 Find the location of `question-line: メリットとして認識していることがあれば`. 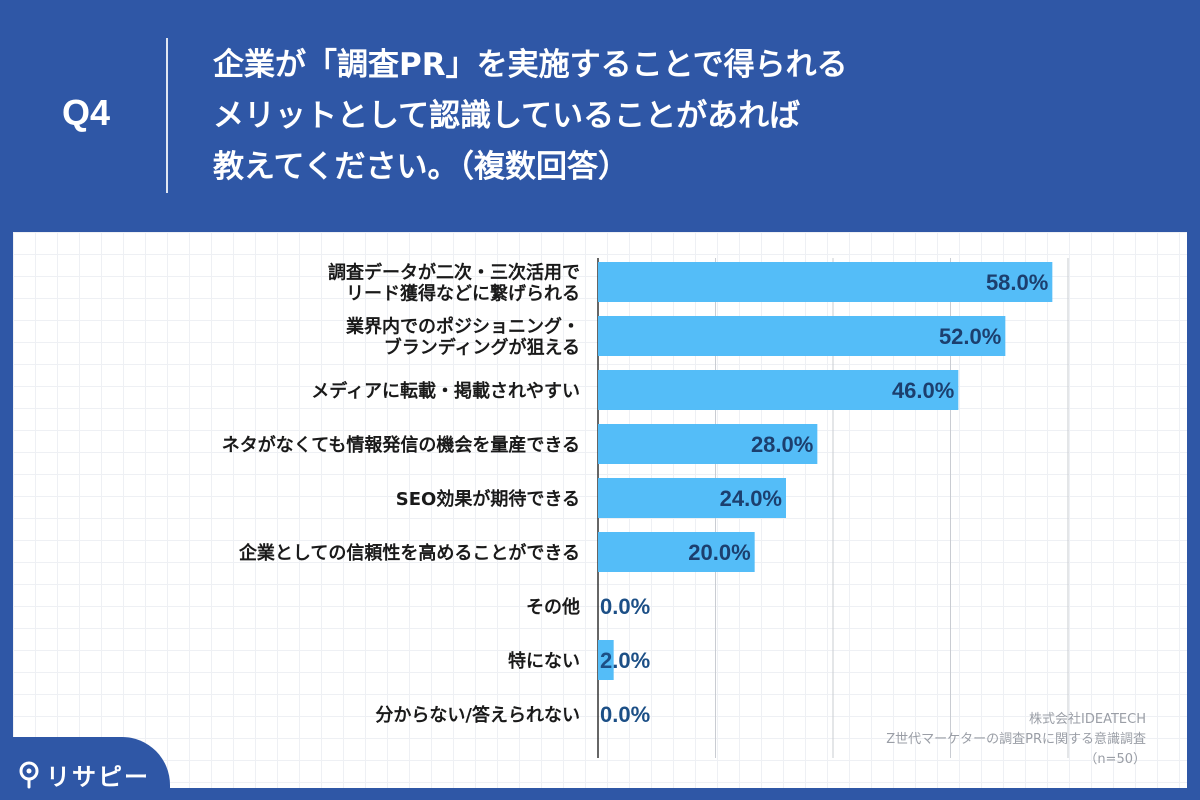

question-line: メリットとして認識していることがあれば is located at coordinates (507, 116).